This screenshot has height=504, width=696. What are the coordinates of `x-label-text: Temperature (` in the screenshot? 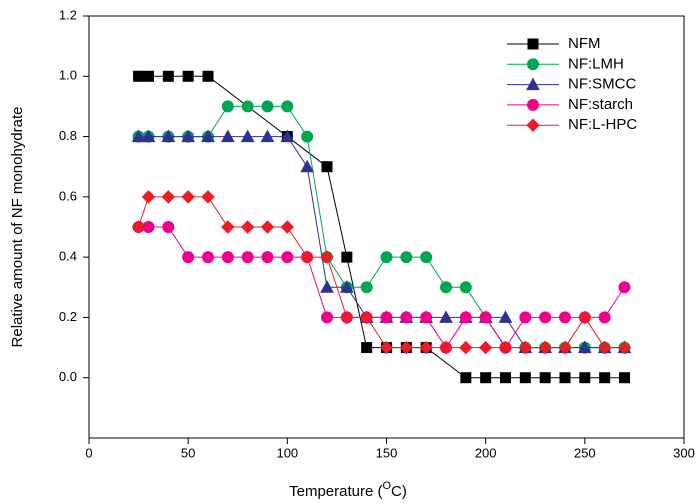 It's located at (335, 491).